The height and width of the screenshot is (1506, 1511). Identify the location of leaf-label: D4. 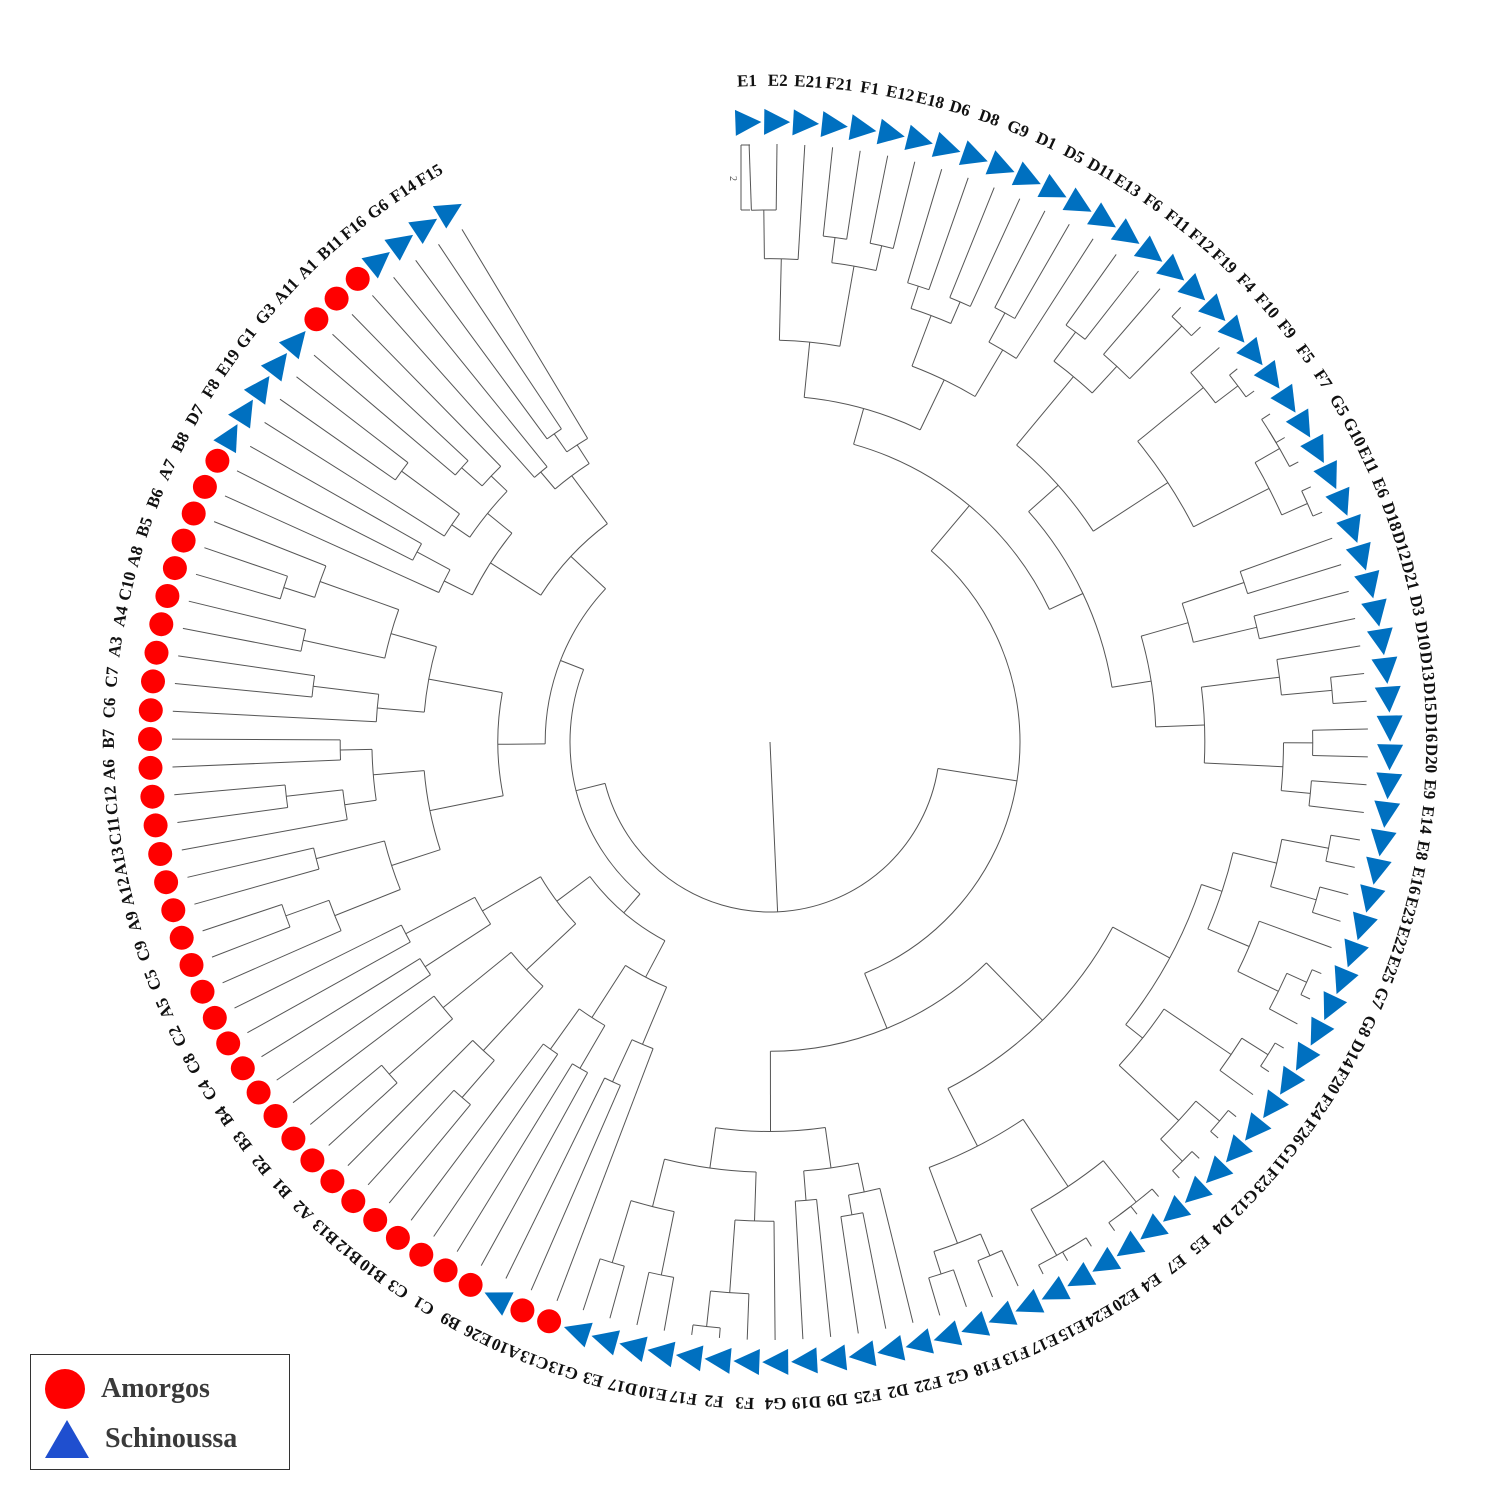
(1222, 1224).